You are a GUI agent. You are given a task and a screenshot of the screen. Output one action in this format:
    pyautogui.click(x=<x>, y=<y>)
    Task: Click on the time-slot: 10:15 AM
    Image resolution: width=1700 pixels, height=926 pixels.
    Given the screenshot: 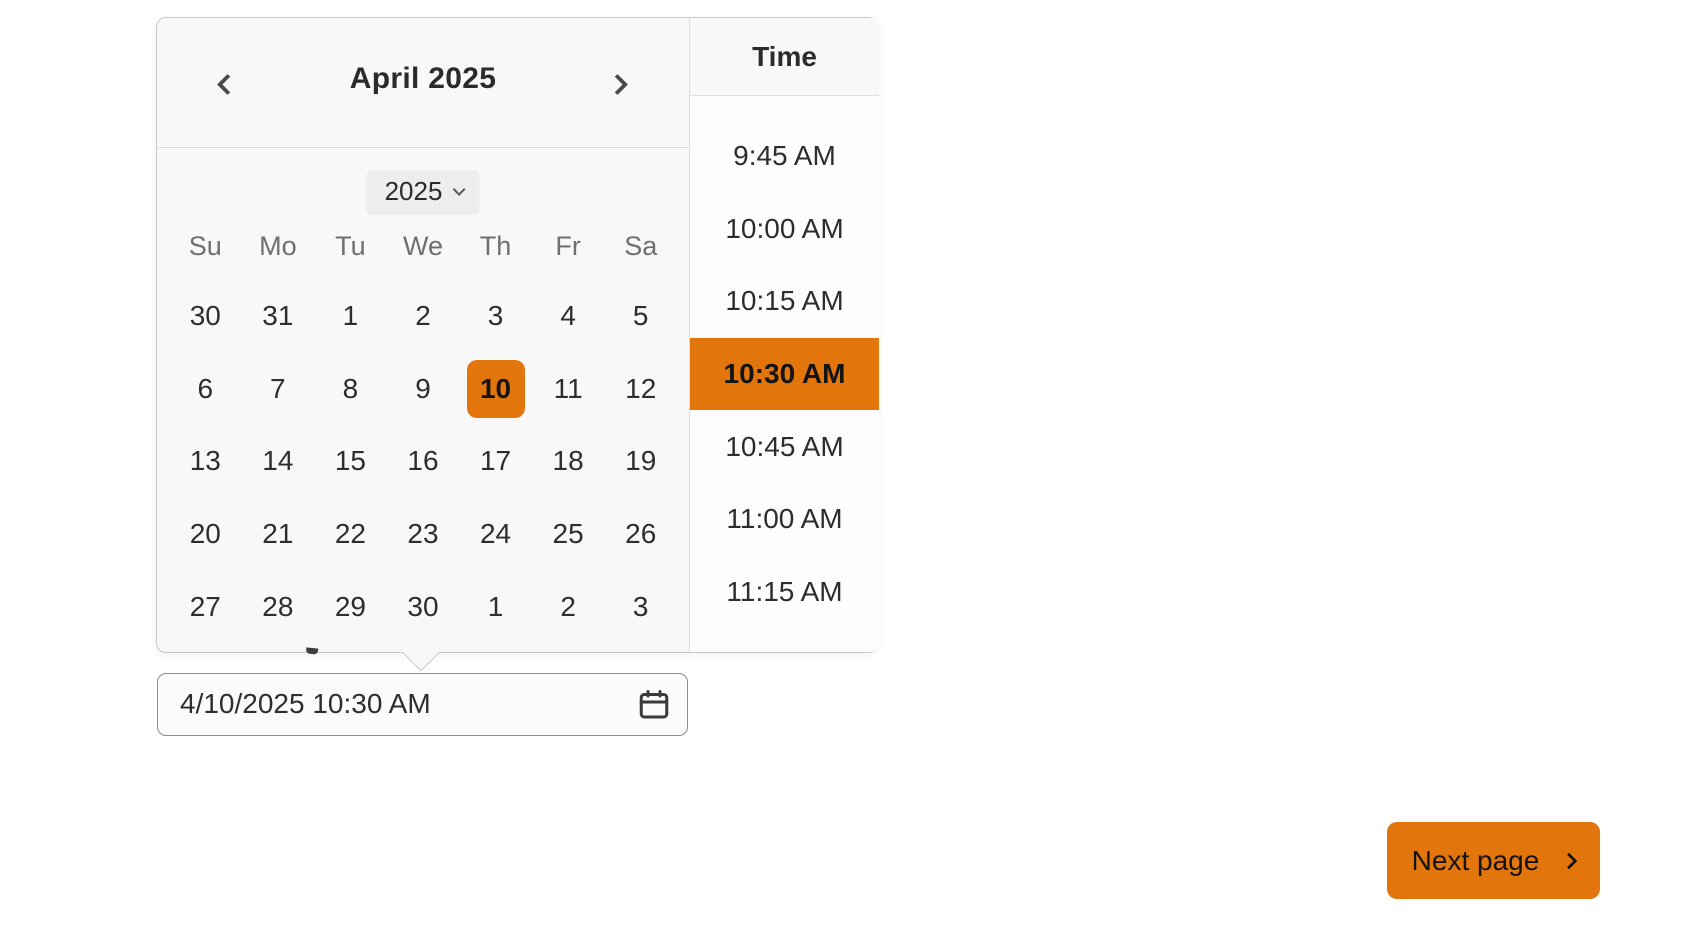 What is the action you would take?
    pyautogui.click(x=784, y=301)
    